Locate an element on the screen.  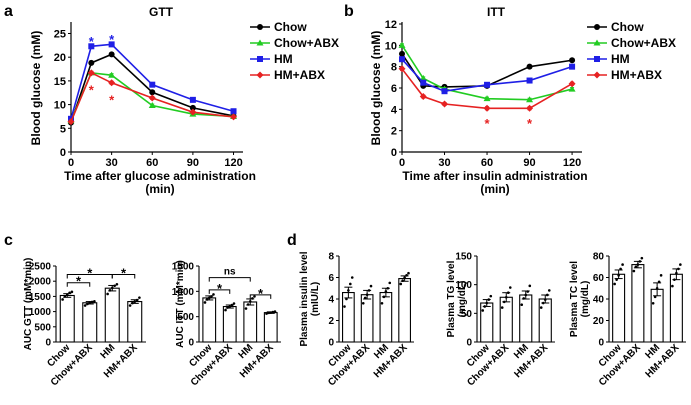
significance-star: * is located at coordinates (530, 123).